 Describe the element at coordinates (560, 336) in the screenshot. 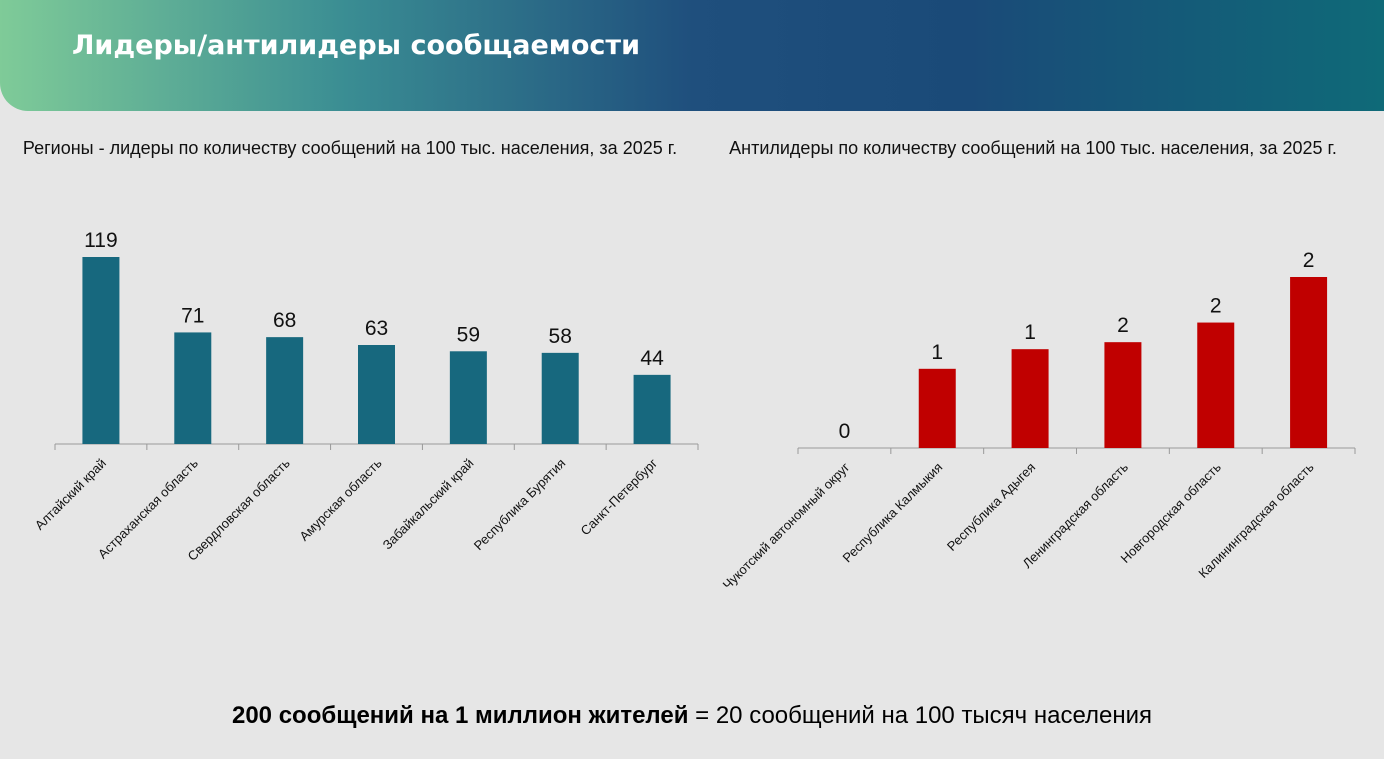

I see `data-label: 58` at that location.